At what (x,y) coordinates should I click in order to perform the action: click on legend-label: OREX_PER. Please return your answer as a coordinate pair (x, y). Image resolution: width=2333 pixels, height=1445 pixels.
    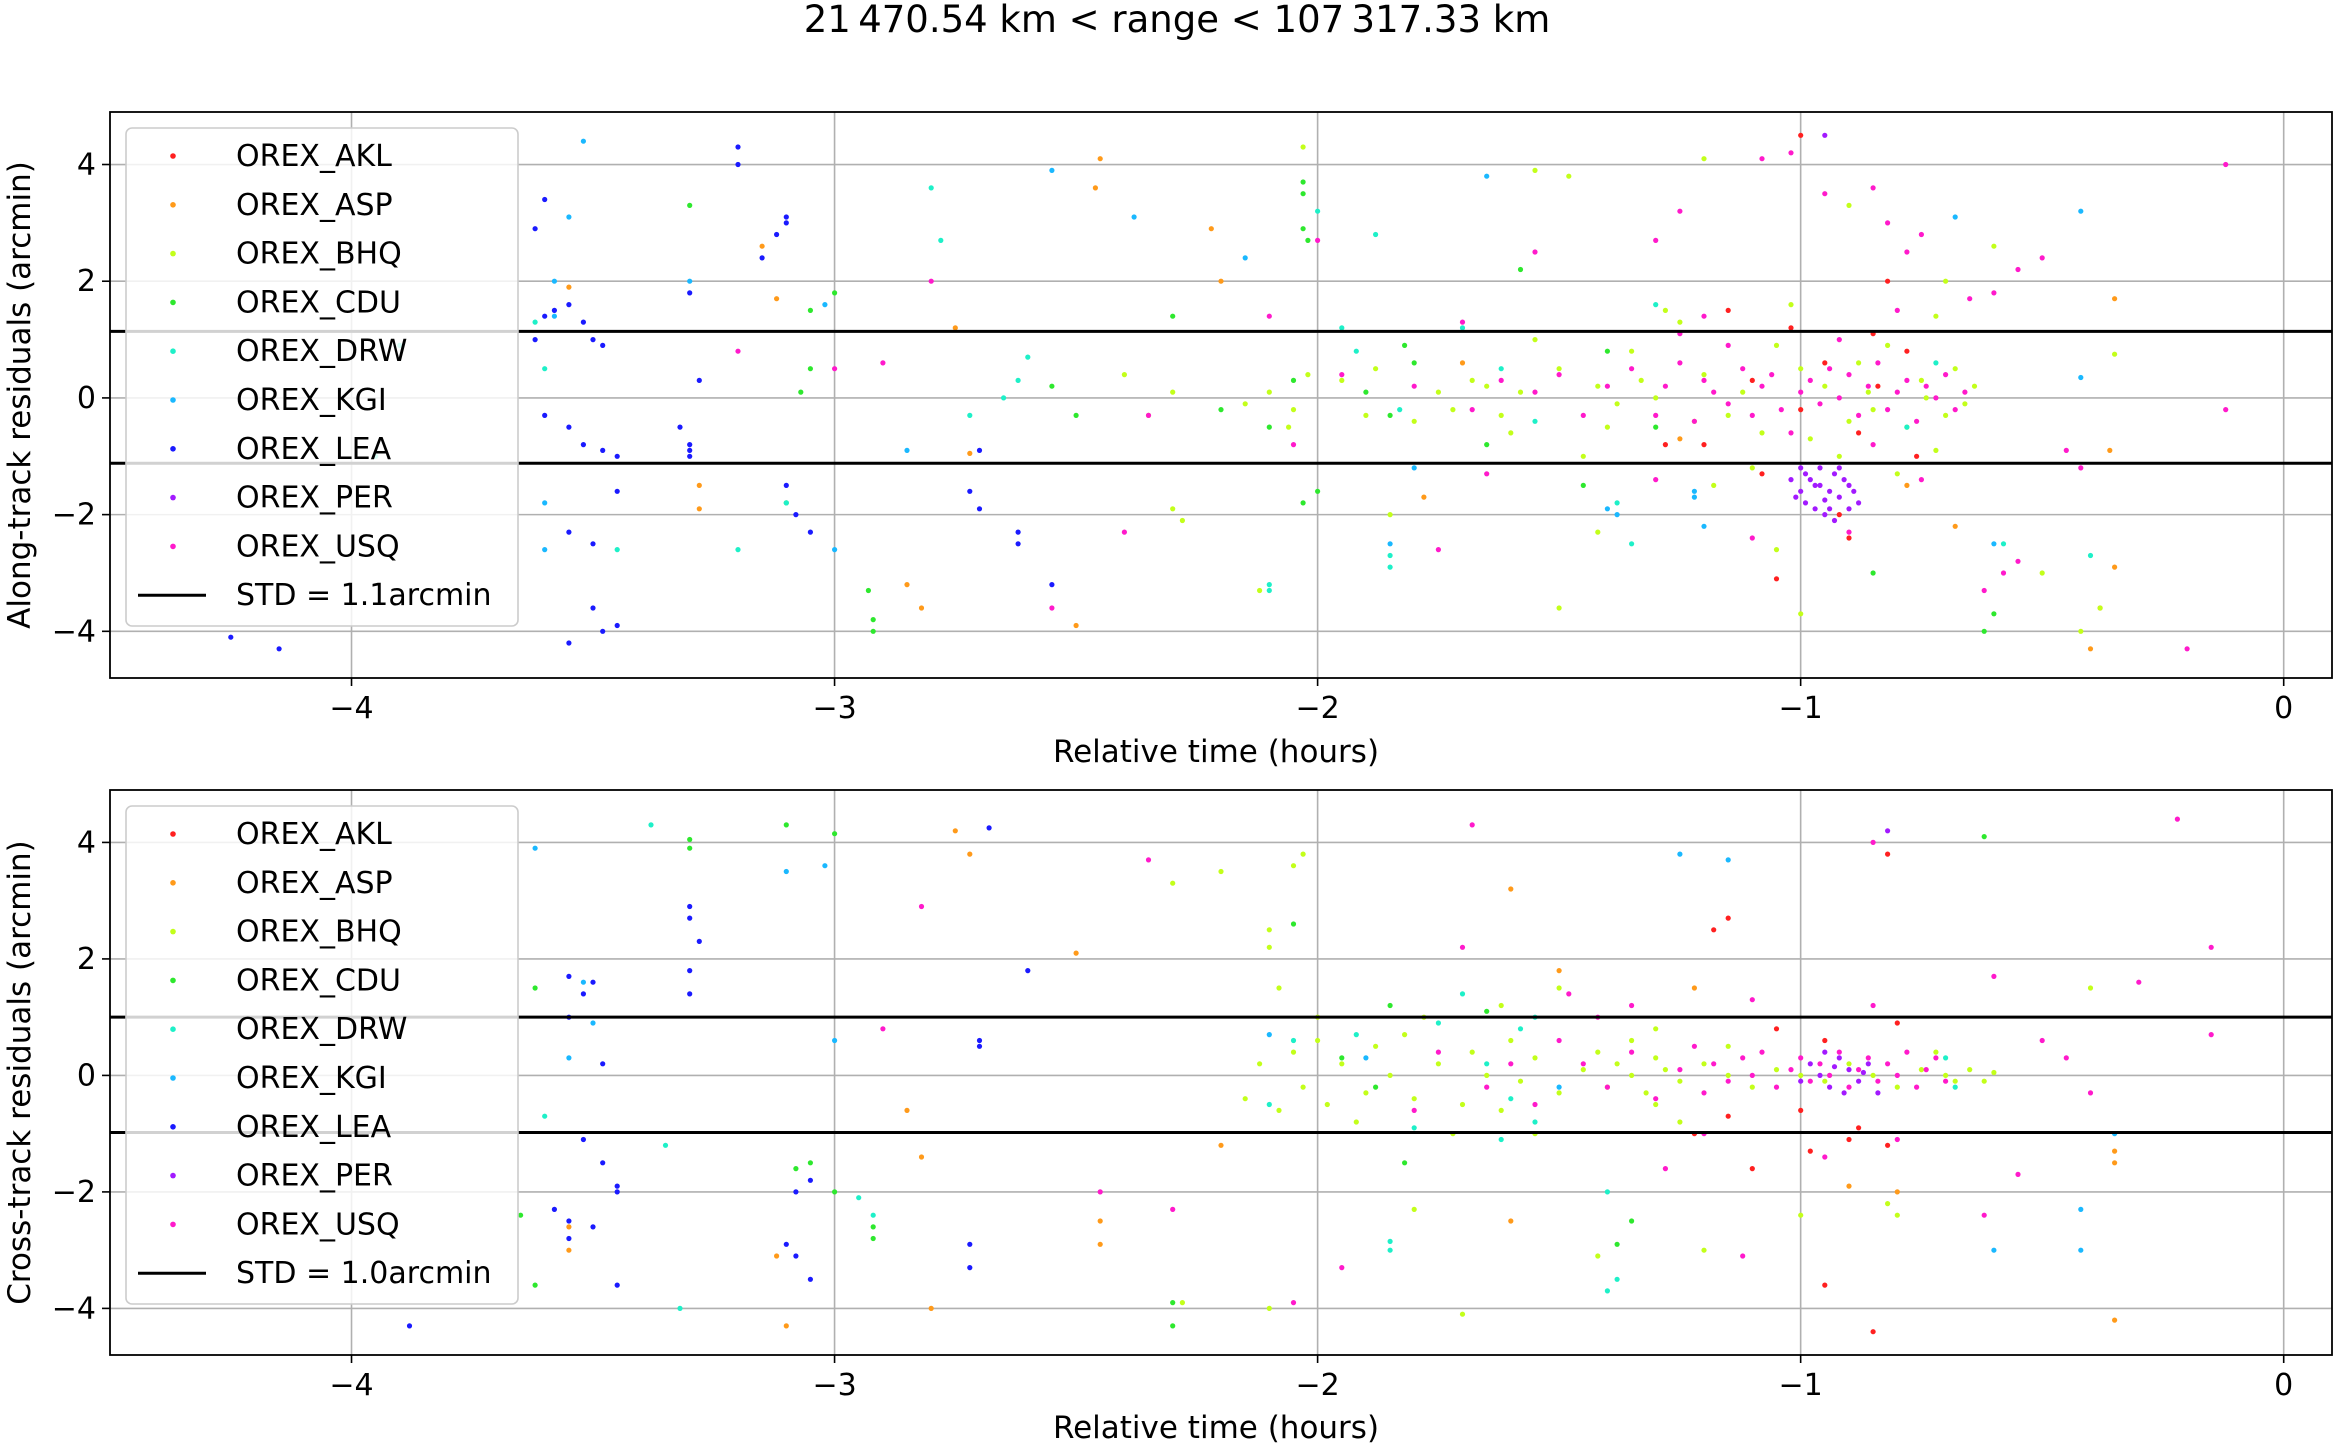
    Looking at the image, I should click on (314, 1176).